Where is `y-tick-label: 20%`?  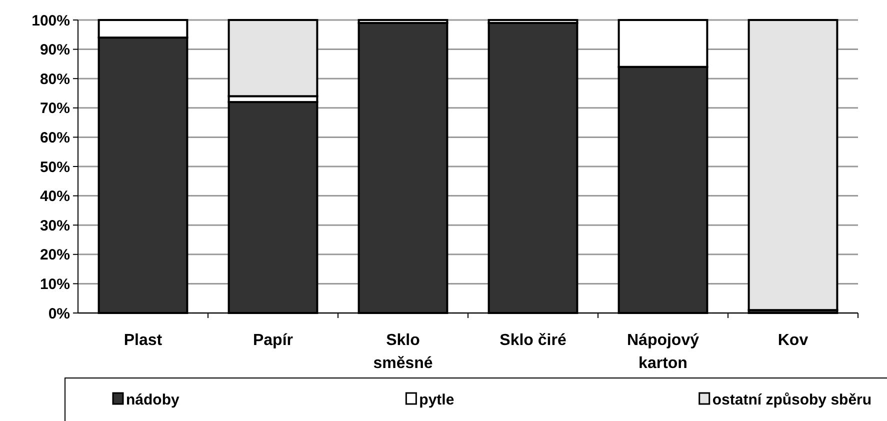 y-tick-label: 20% is located at coordinates (55, 255).